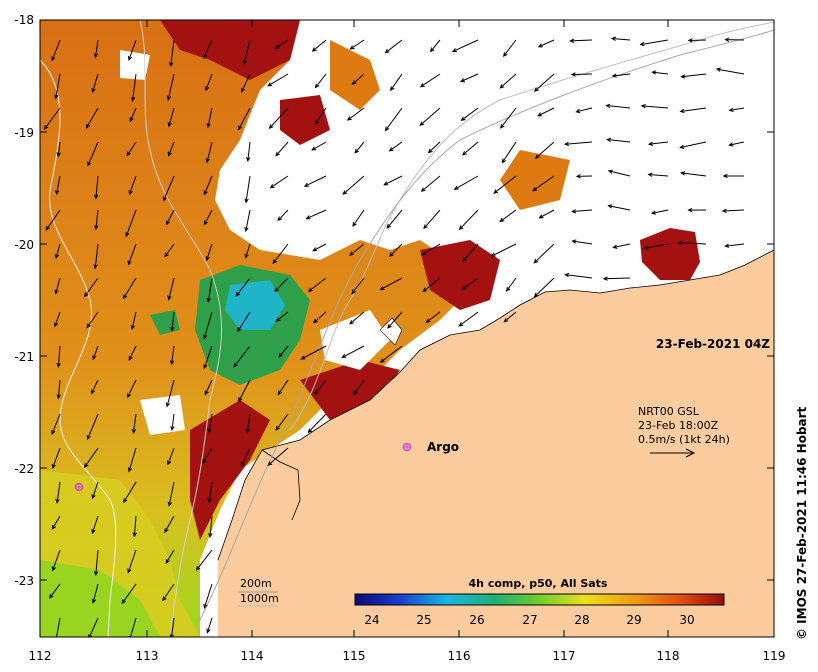  What do you see at coordinates (259, 598) in the screenshot?
I see `isobath-1000m-label: 1000m` at bounding box center [259, 598].